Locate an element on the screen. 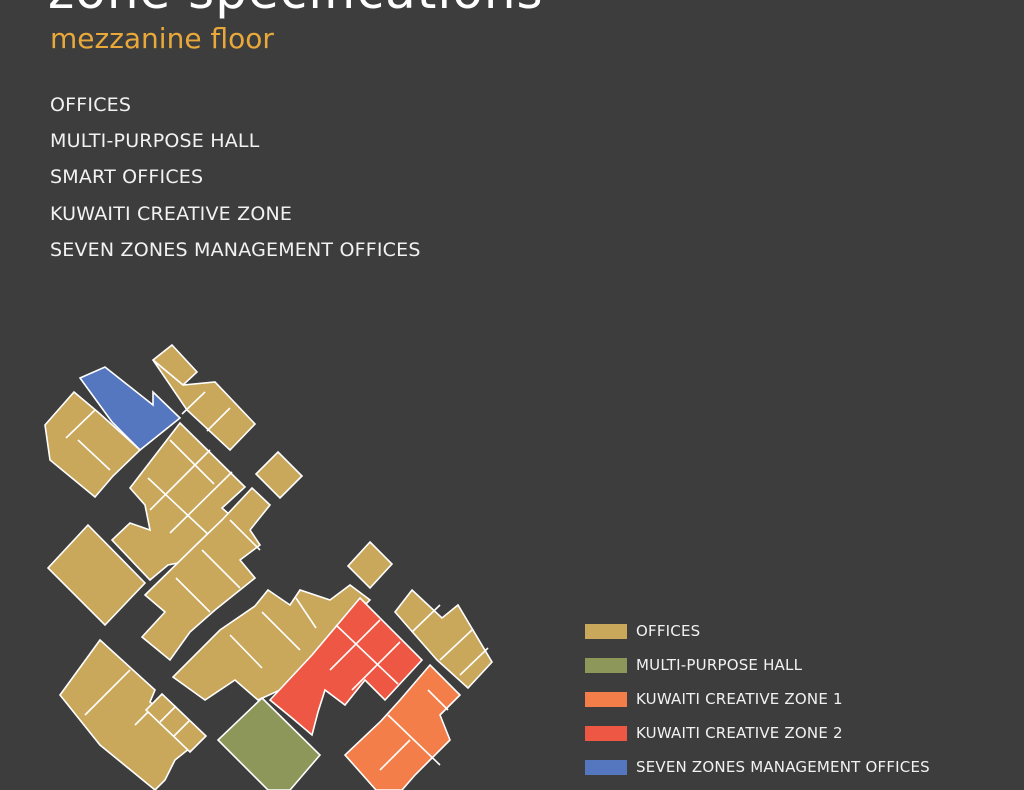  legend-item-multi-purpose-hall: MULTI-PURPOSE HALL is located at coordinates (757, 665).